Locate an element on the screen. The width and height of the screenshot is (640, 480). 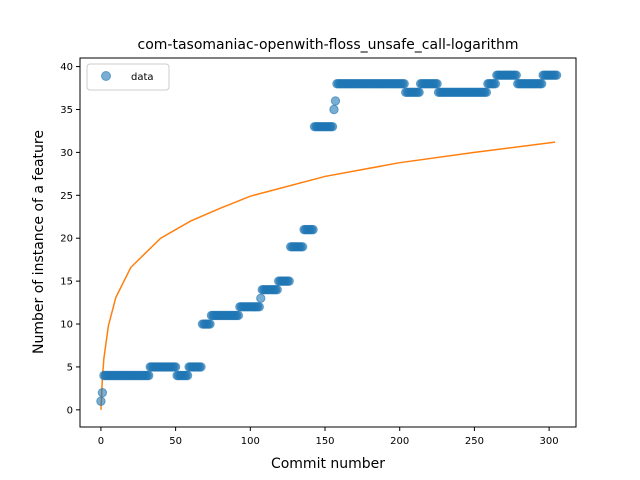
x-axis-title: Commit number is located at coordinates (328, 464).